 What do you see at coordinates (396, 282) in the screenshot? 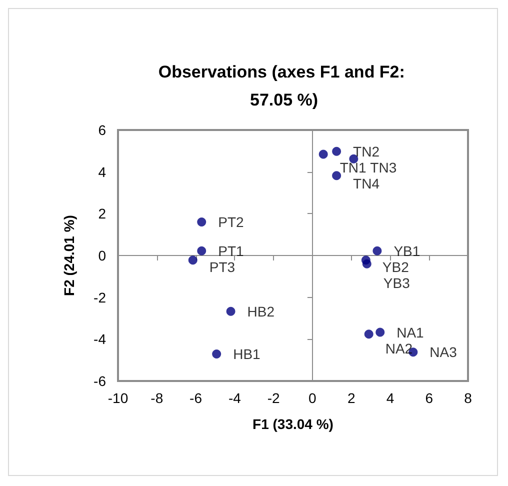
I see `data-label: YB3` at bounding box center [396, 282].